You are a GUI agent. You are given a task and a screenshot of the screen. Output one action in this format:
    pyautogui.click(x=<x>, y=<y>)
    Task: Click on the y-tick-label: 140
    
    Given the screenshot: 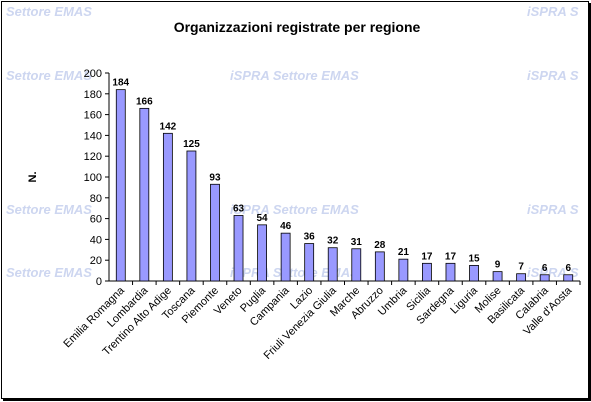 What is the action you would take?
    pyautogui.click(x=93, y=136)
    